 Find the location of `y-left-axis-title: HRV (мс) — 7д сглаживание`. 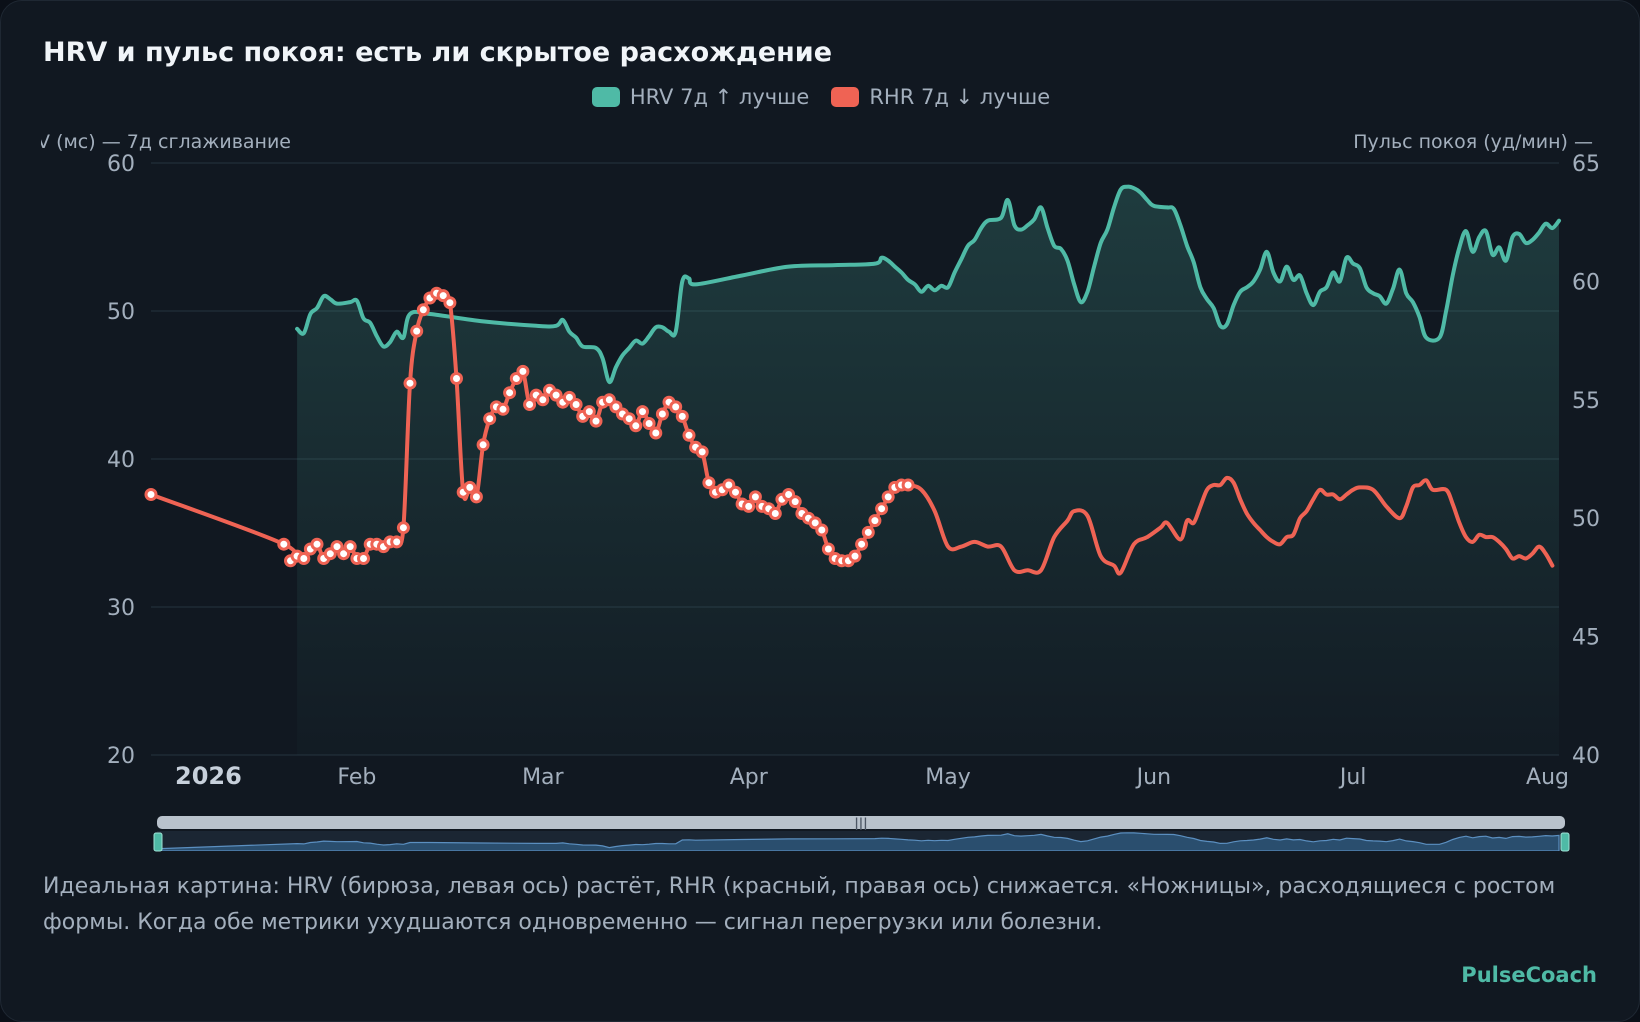

y-left-axis-title: HRV (мс) — 7д сглаживание is located at coordinates (166, 142).